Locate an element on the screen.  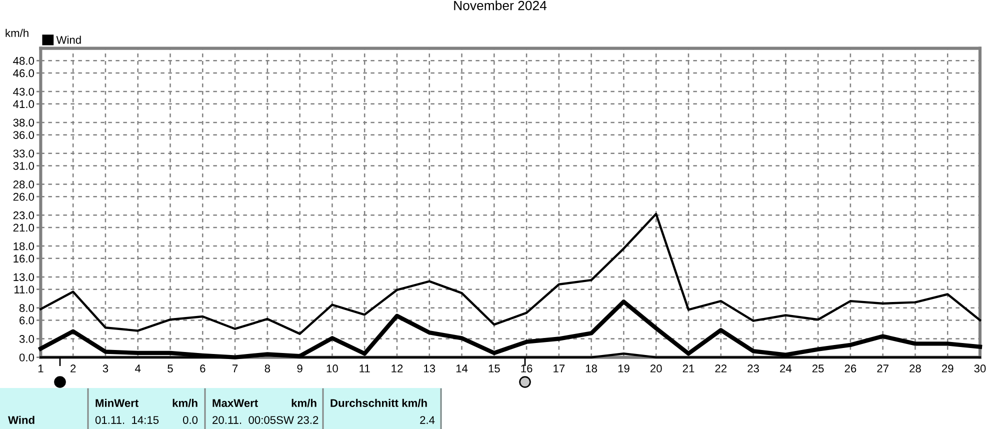
x-tick-label: 14 is located at coordinates (462, 368).